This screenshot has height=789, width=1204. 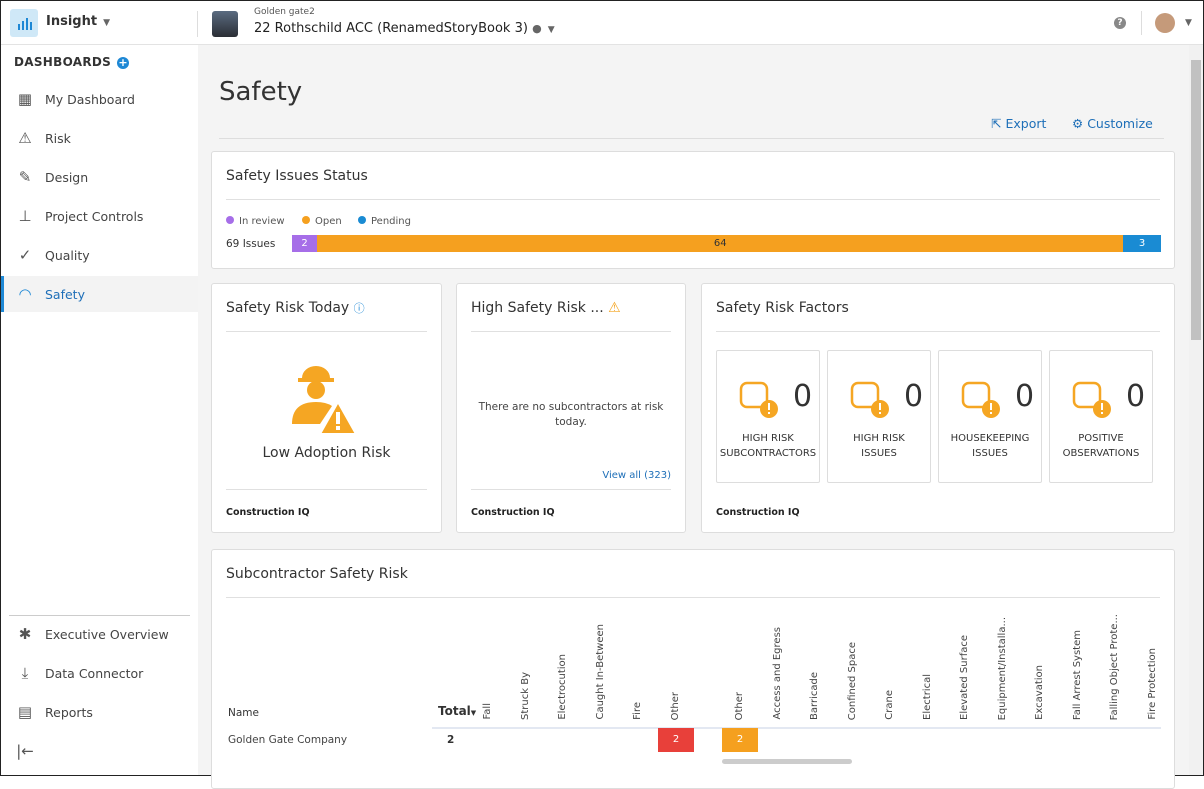 What do you see at coordinates (927, 697) in the screenshot?
I see `column-header: Electrical` at bounding box center [927, 697].